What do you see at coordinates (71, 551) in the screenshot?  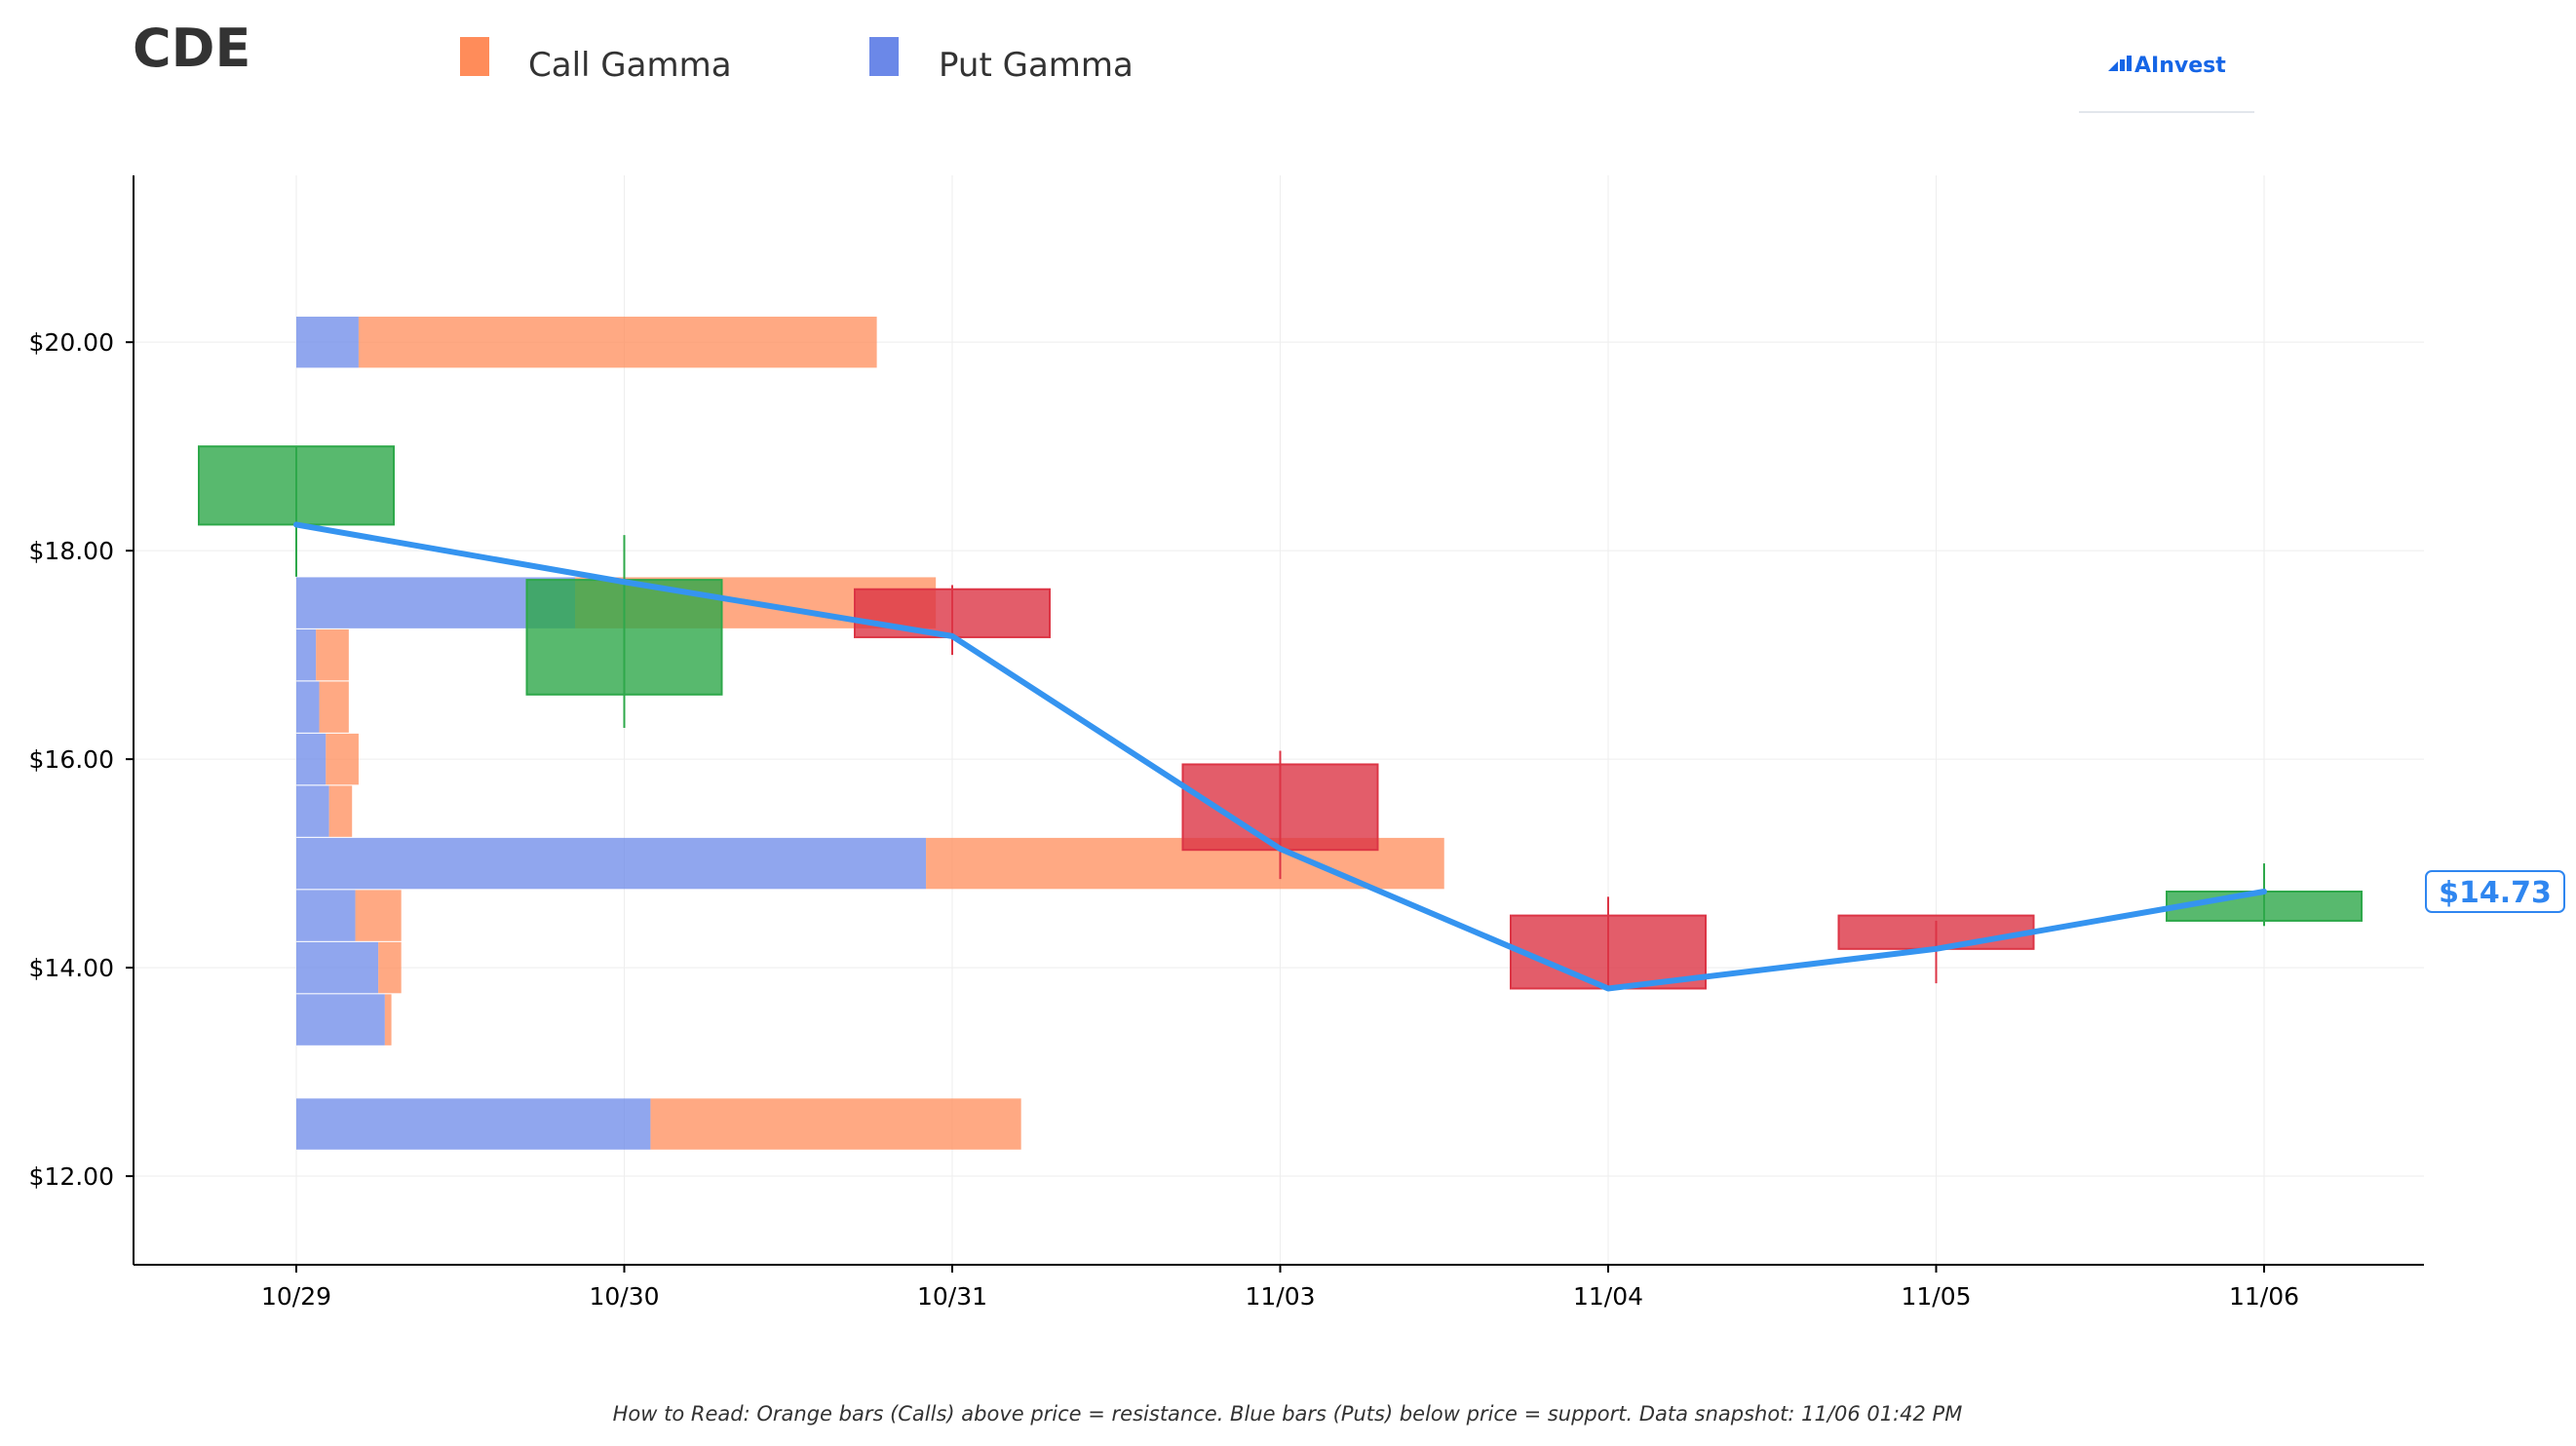 I see `y-tick-label: $18.00` at bounding box center [71, 551].